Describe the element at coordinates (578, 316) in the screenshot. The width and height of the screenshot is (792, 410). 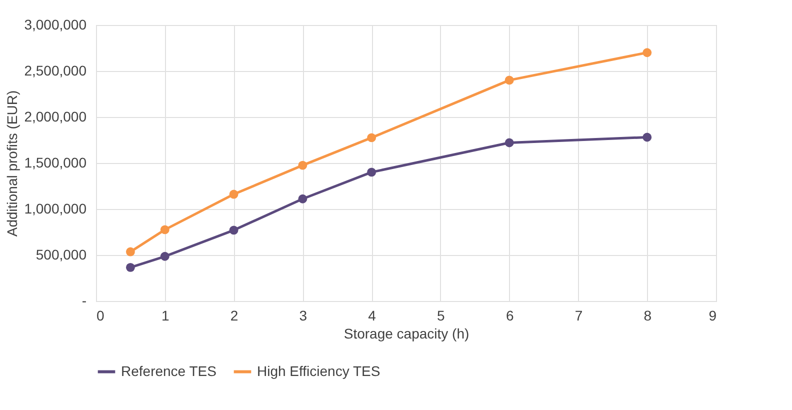
I see `x-tick-label: 7` at that location.